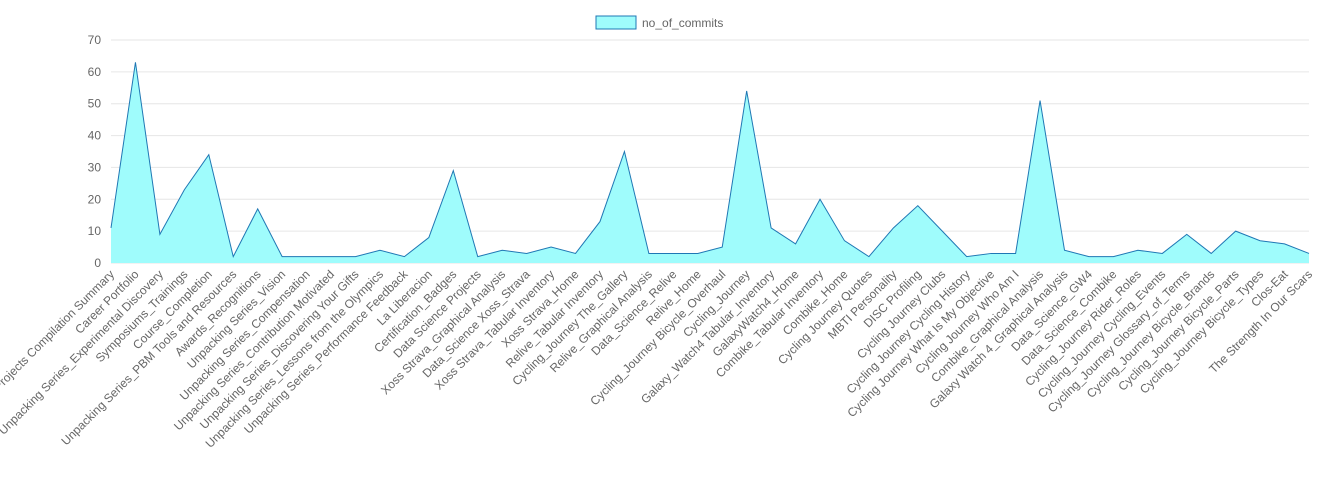 The image size is (1323, 488). I want to click on y-tick-label: 40, so click(95, 136).